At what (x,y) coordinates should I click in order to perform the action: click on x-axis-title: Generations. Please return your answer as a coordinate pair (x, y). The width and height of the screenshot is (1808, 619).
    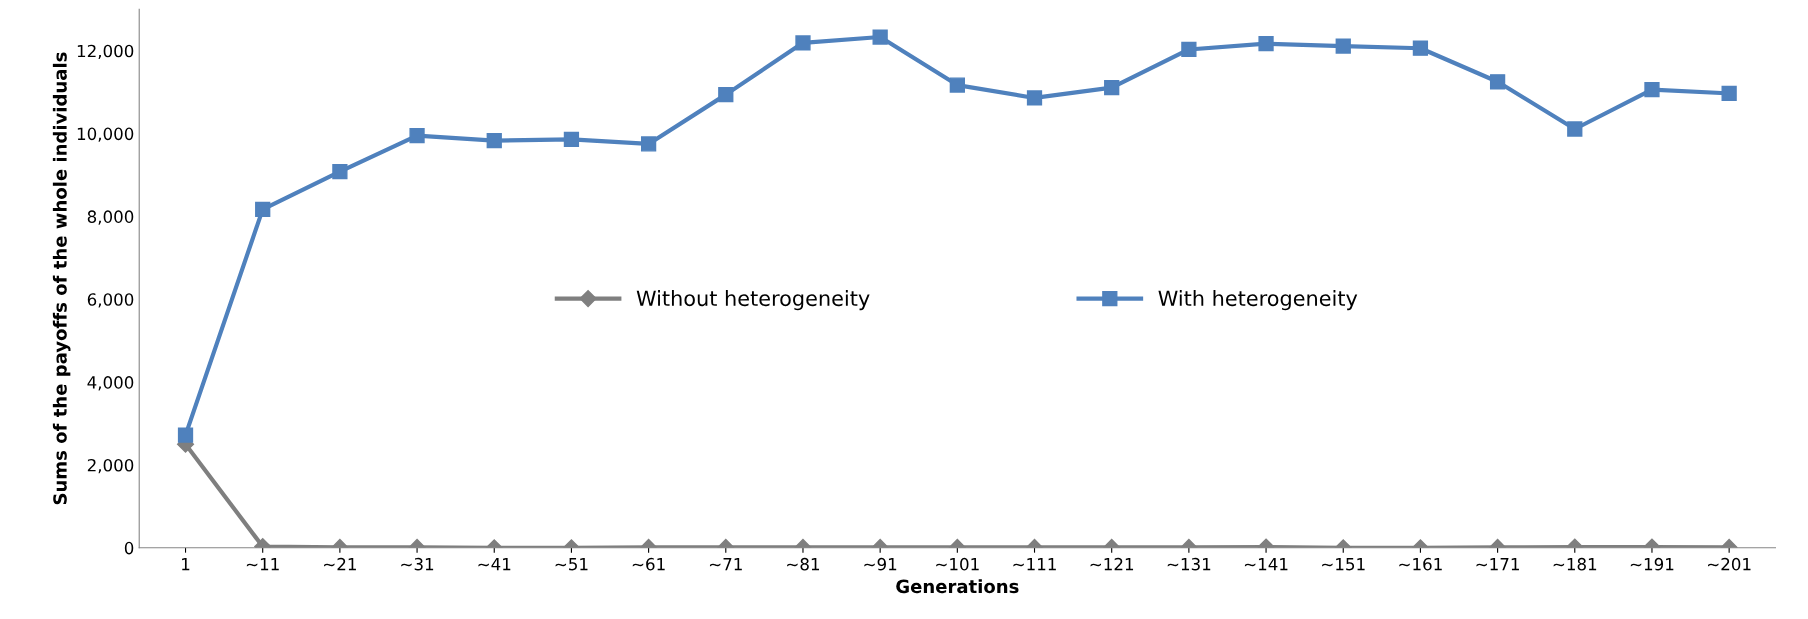
    Looking at the image, I should click on (957, 586).